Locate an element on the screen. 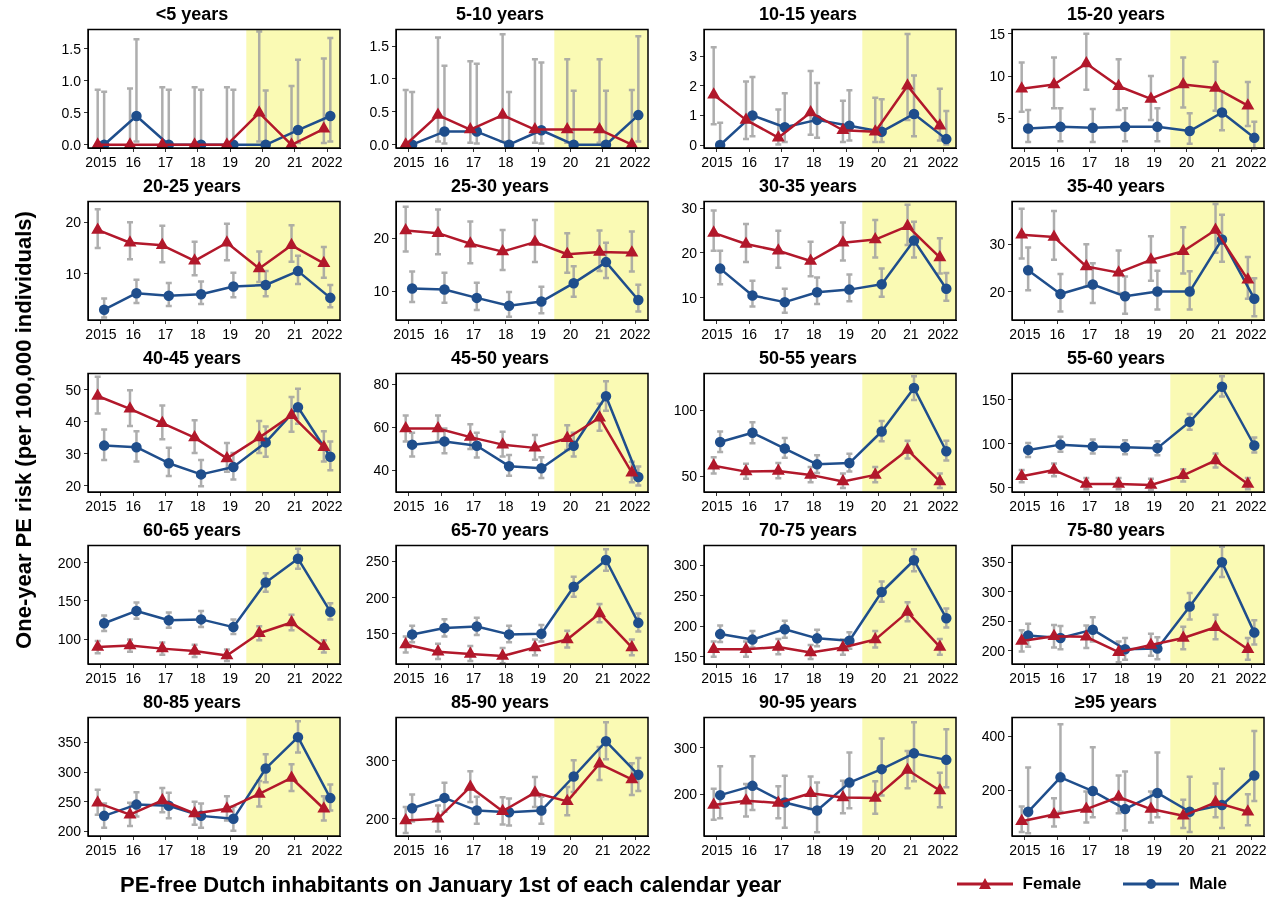  y-tick-label: 350 is located at coordinates (69, 742).